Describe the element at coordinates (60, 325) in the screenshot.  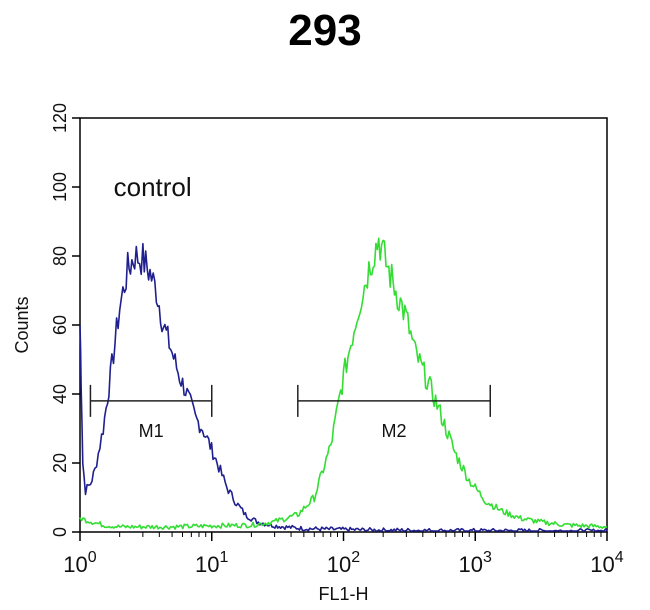
I see `y-tick-label: 60` at that location.